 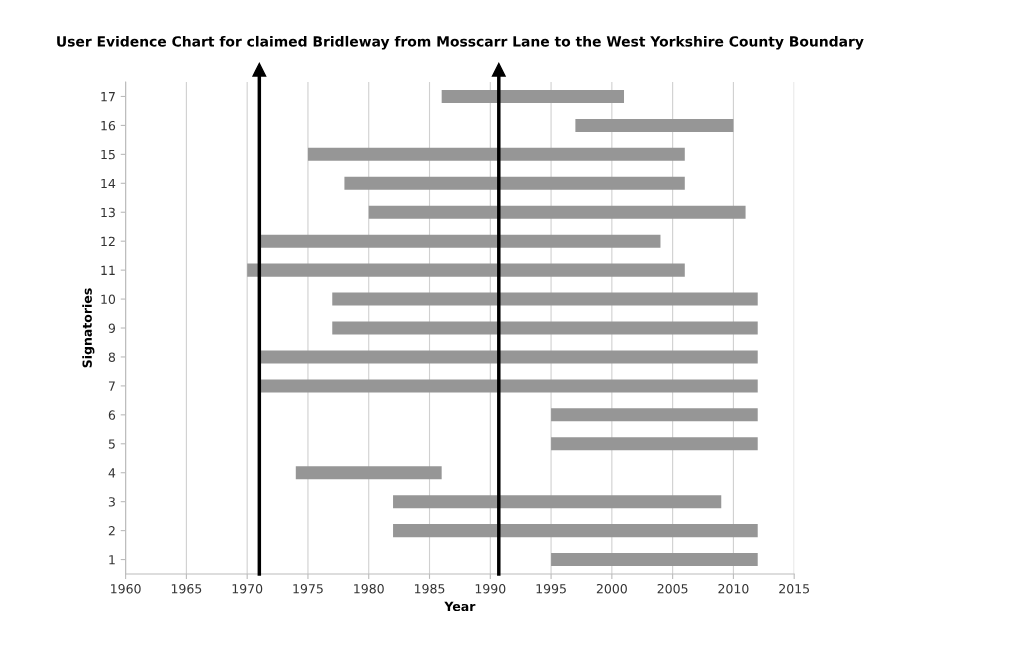 What do you see at coordinates (112, 357) in the screenshot?
I see `y-tick-label: 8` at bounding box center [112, 357].